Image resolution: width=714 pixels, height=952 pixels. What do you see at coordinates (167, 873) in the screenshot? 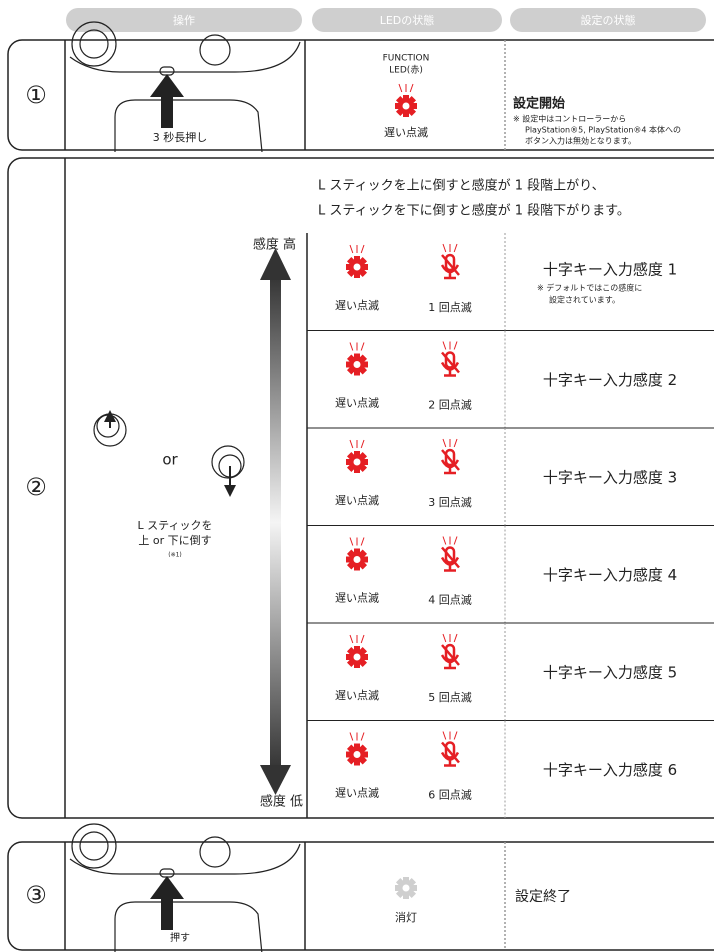
I see `button` at bounding box center [167, 873].